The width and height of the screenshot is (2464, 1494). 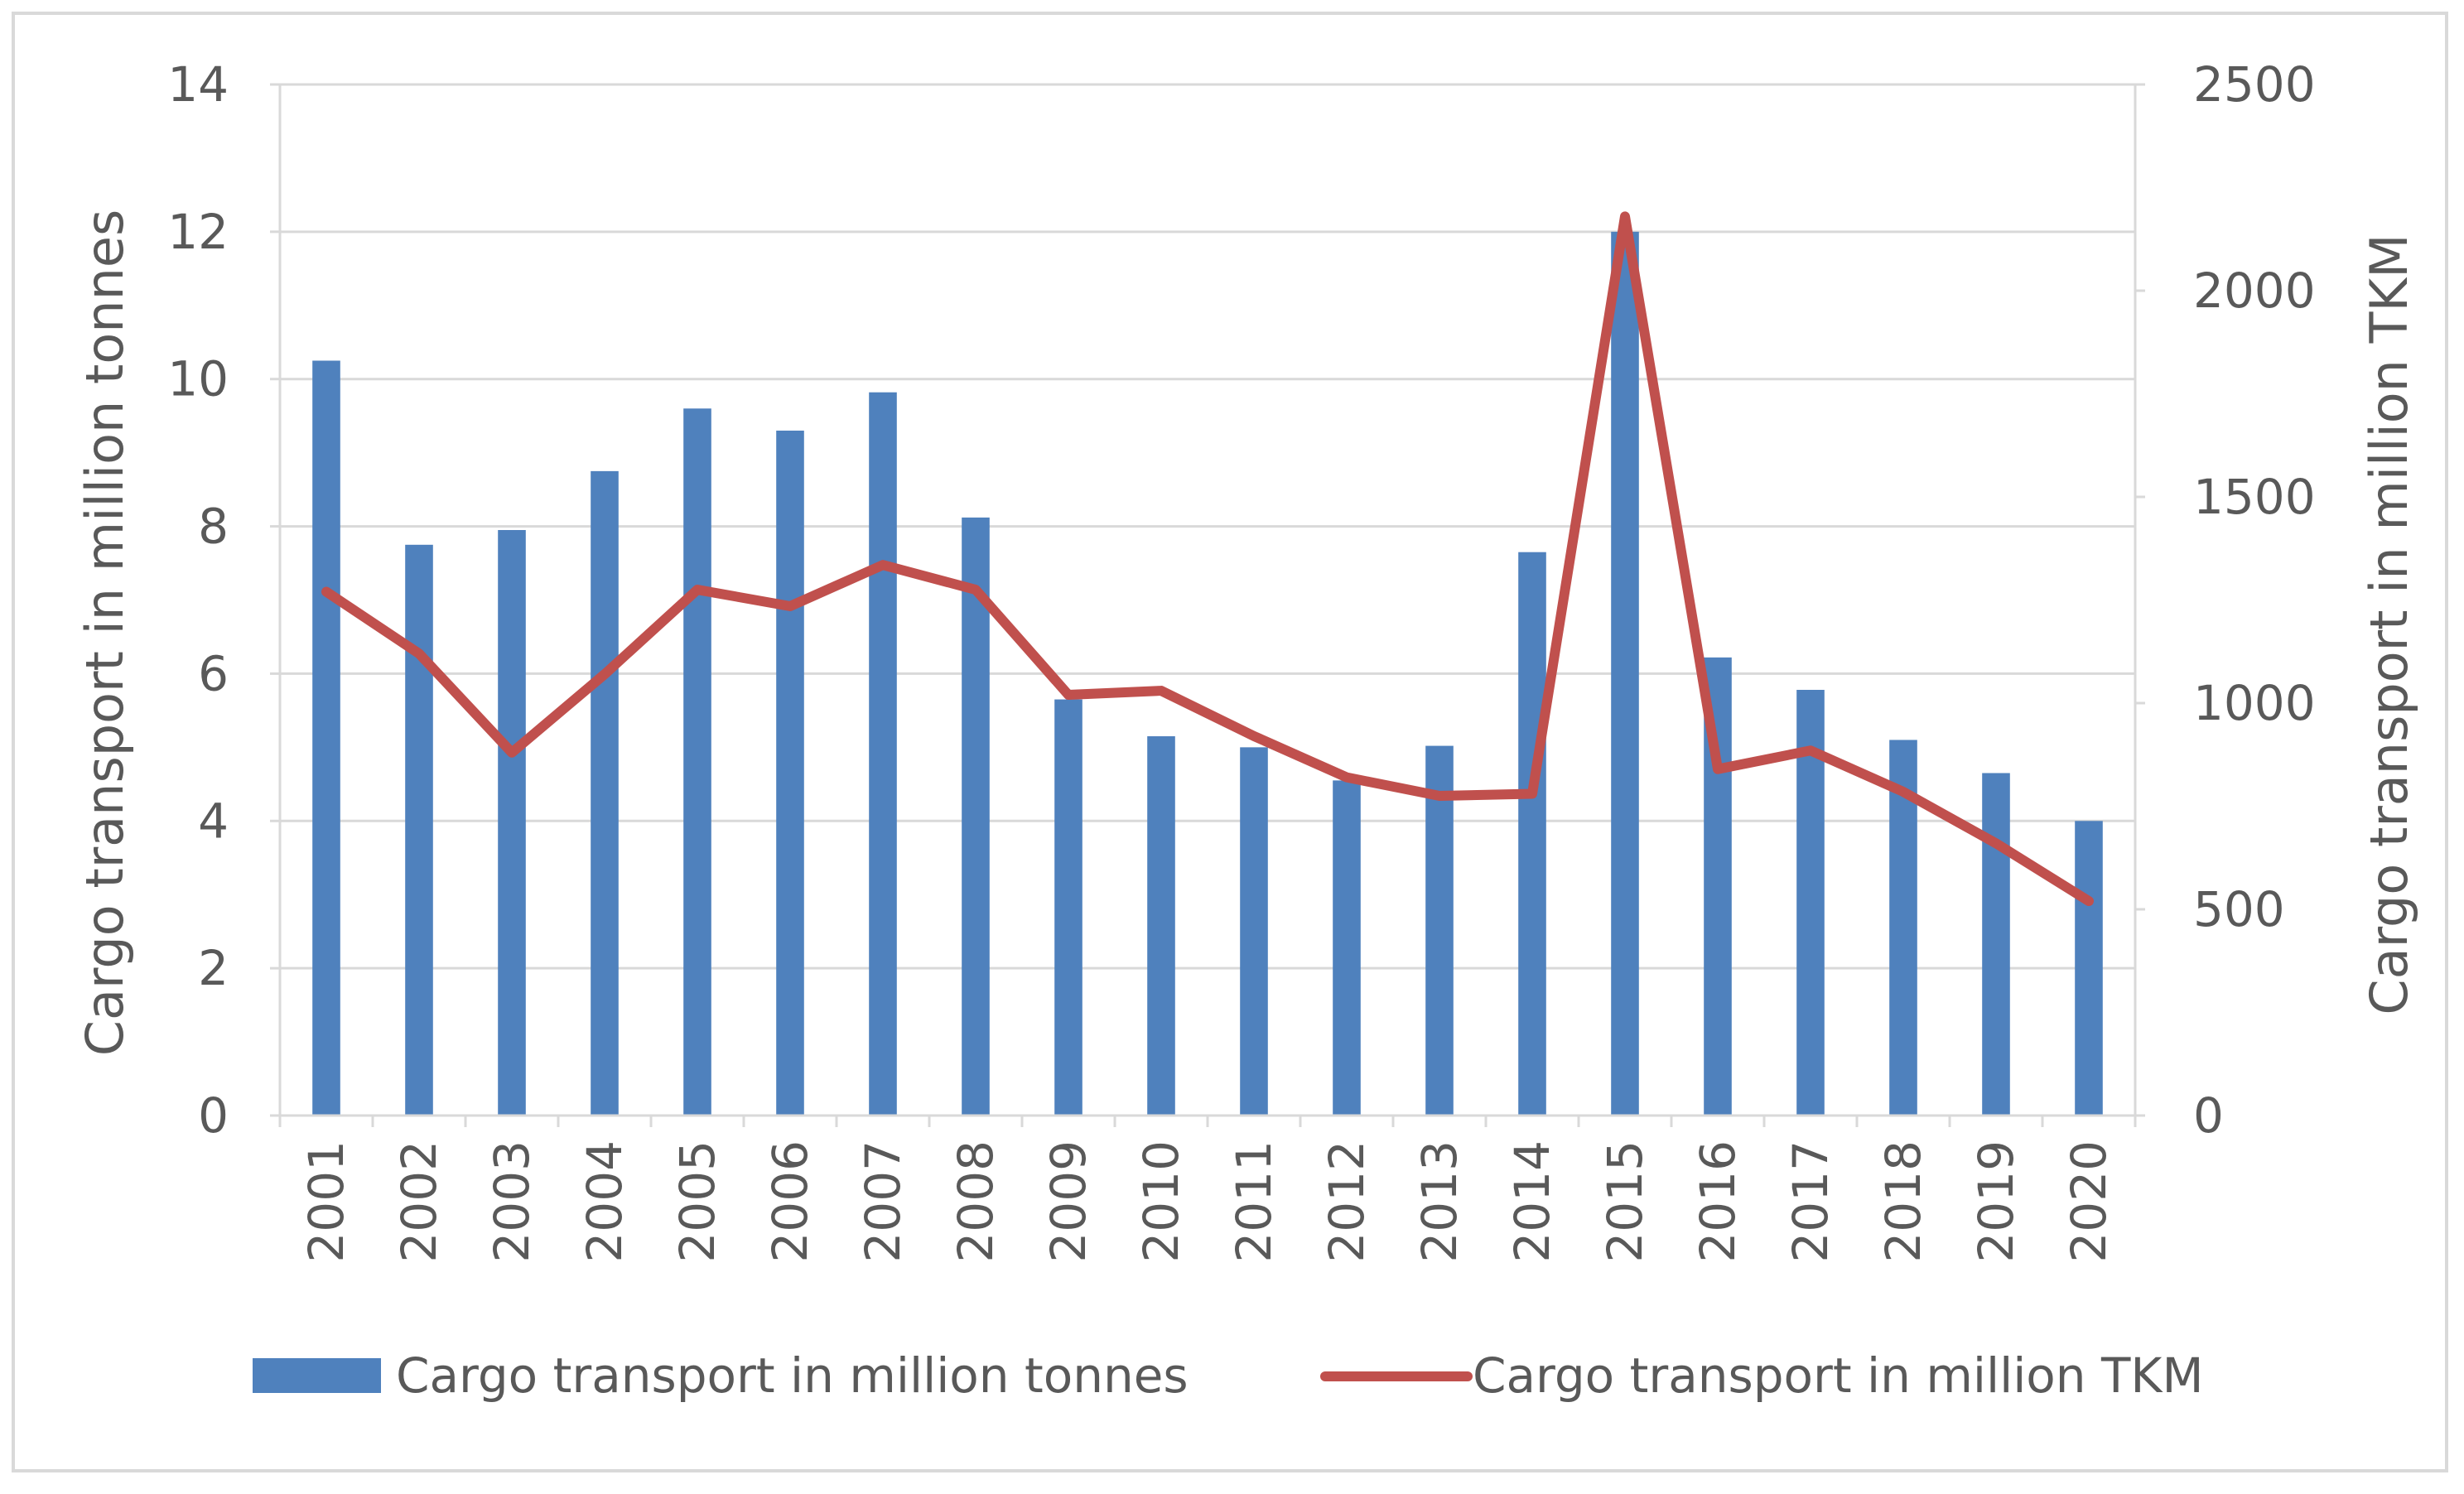 I want to click on right-tick-label: 1500, so click(x=2254, y=497).